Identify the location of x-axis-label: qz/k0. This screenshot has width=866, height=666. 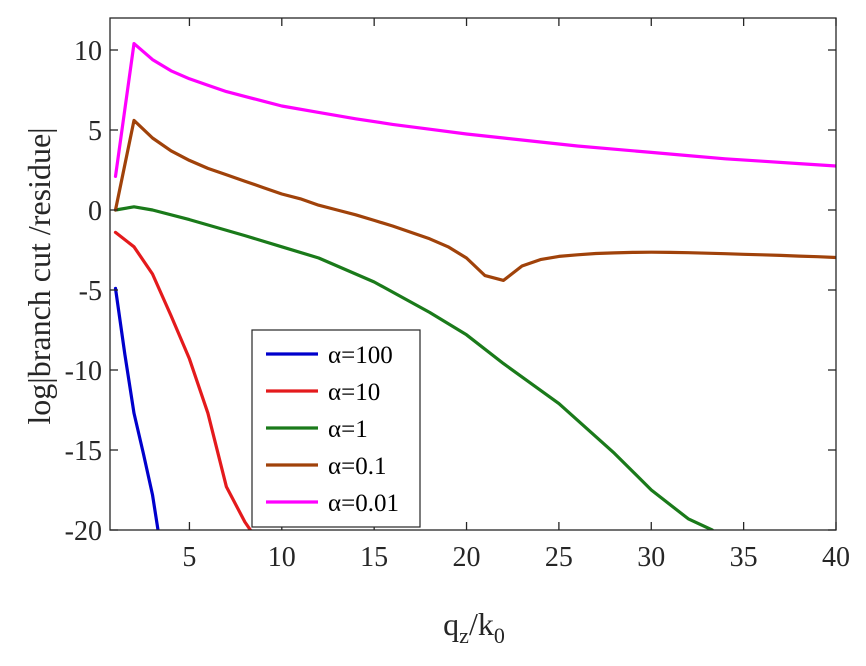
(474, 627).